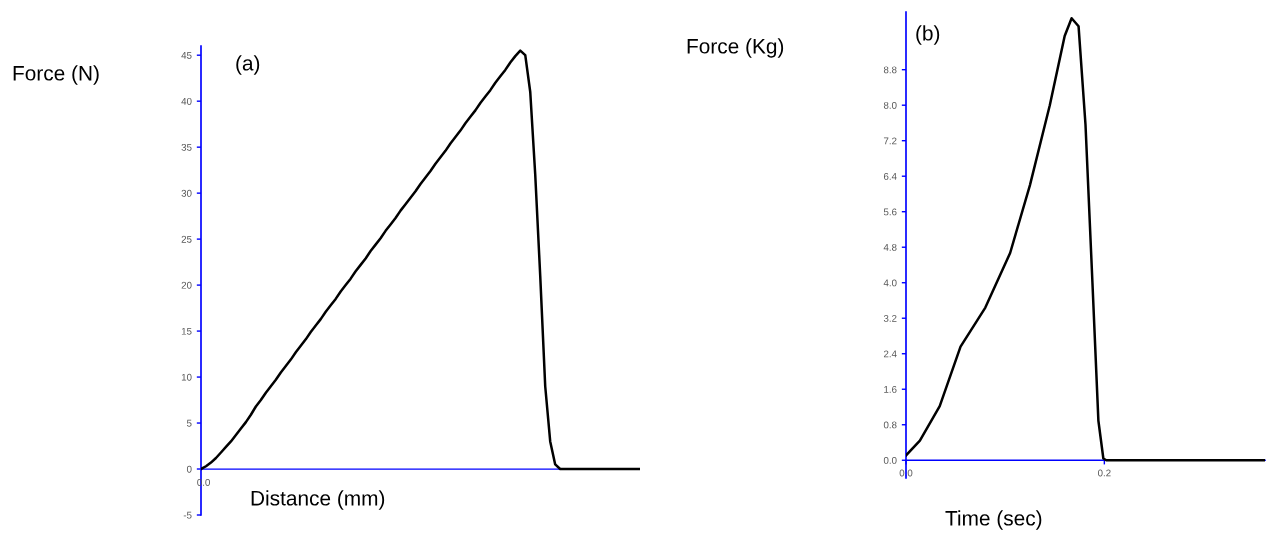 The image size is (1277, 533). Describe the element at coordinates (186, 285) in the screenshot. I see `y-tick-label: 20` at that location.